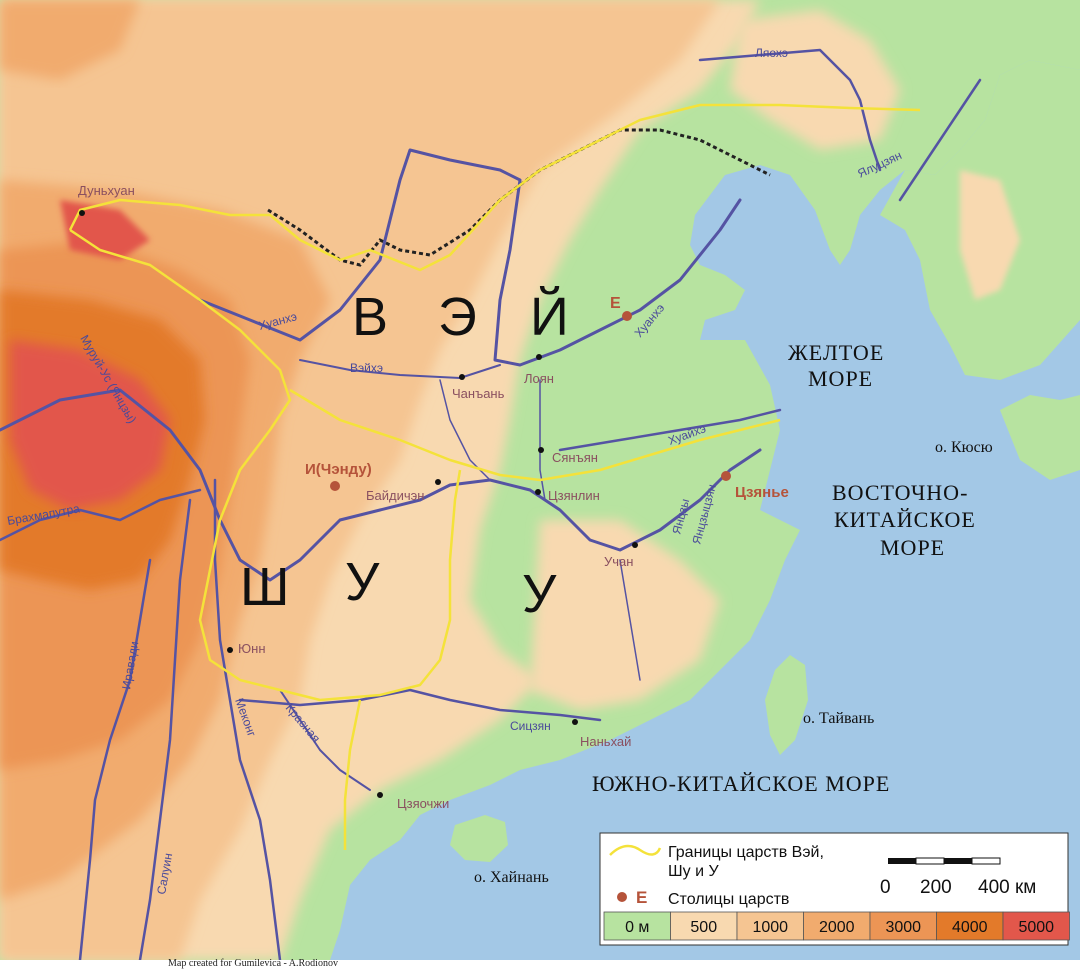 The width and height of the screenshot is (1080, 971). What do you see at coordinates (253, 963) in the screenshot?
I see `map-credit: Map created for Gumilevica - A.Rodionov` at bounding box center [253, 963].